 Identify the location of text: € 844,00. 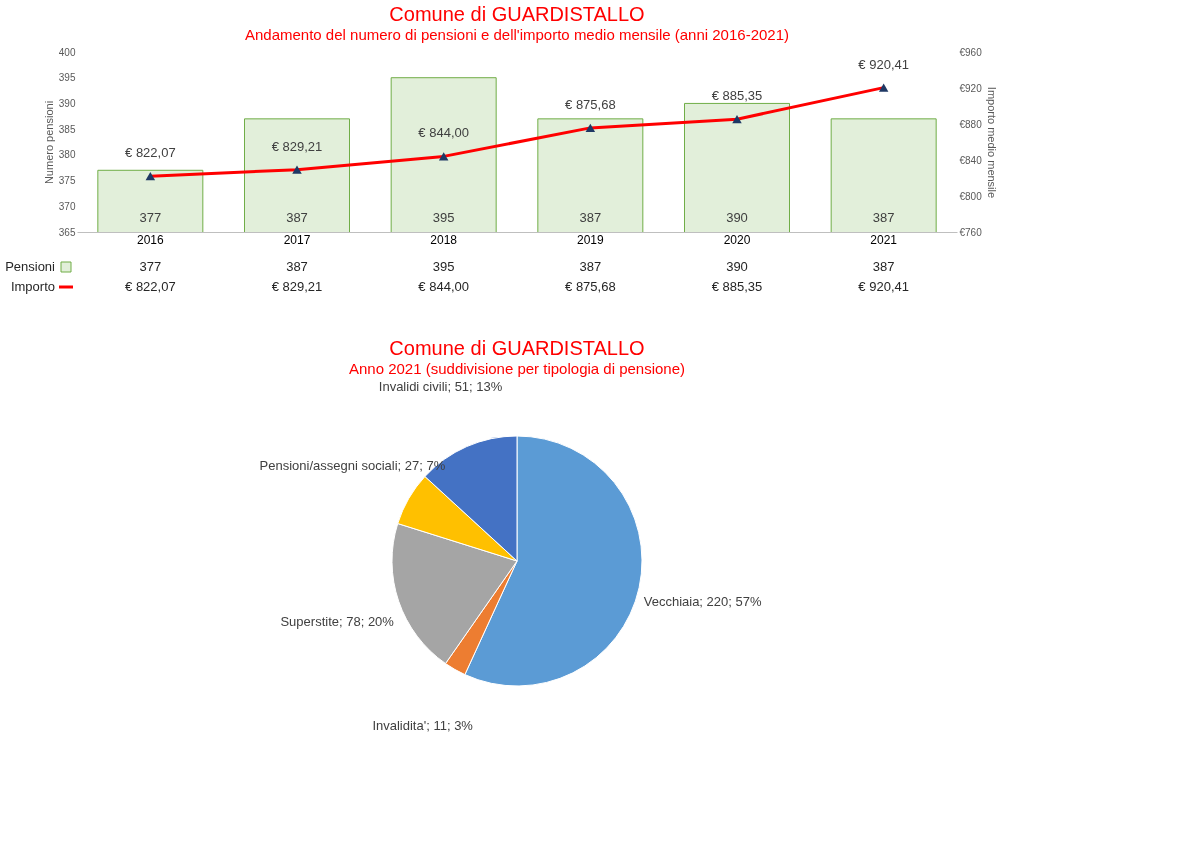
(443, 133).